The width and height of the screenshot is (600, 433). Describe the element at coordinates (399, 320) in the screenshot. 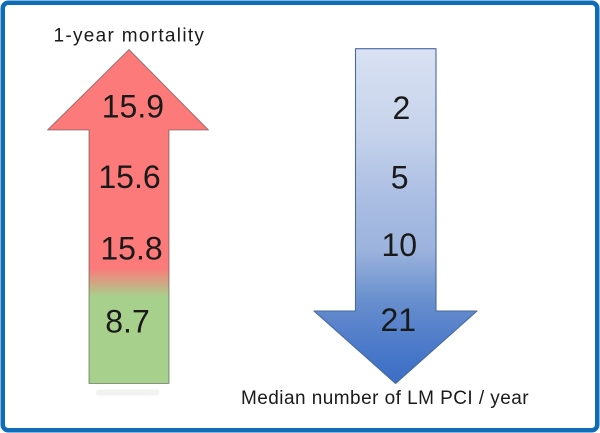

I see `svg-text: 21` at that location.